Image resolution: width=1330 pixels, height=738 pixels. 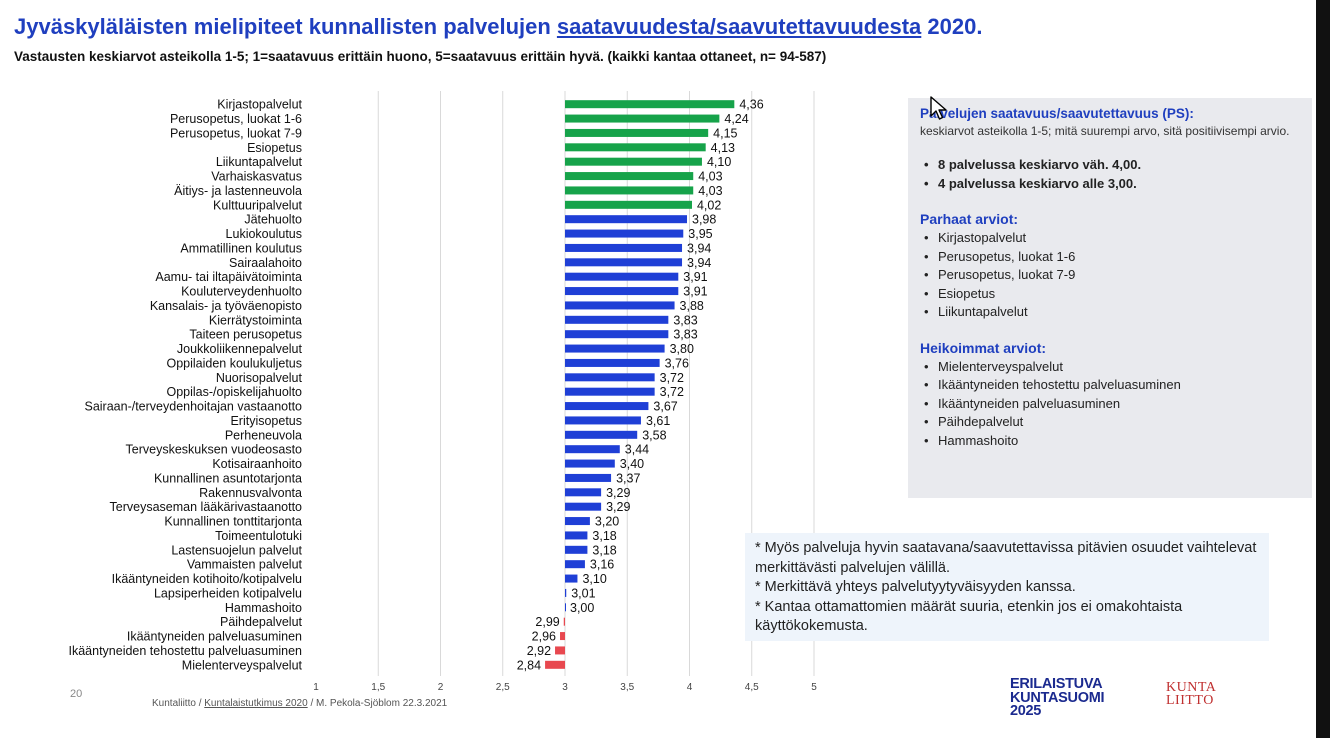 I want to click on category-label: Perusopetus, luokat 7-9, so click(x=236, y=133).